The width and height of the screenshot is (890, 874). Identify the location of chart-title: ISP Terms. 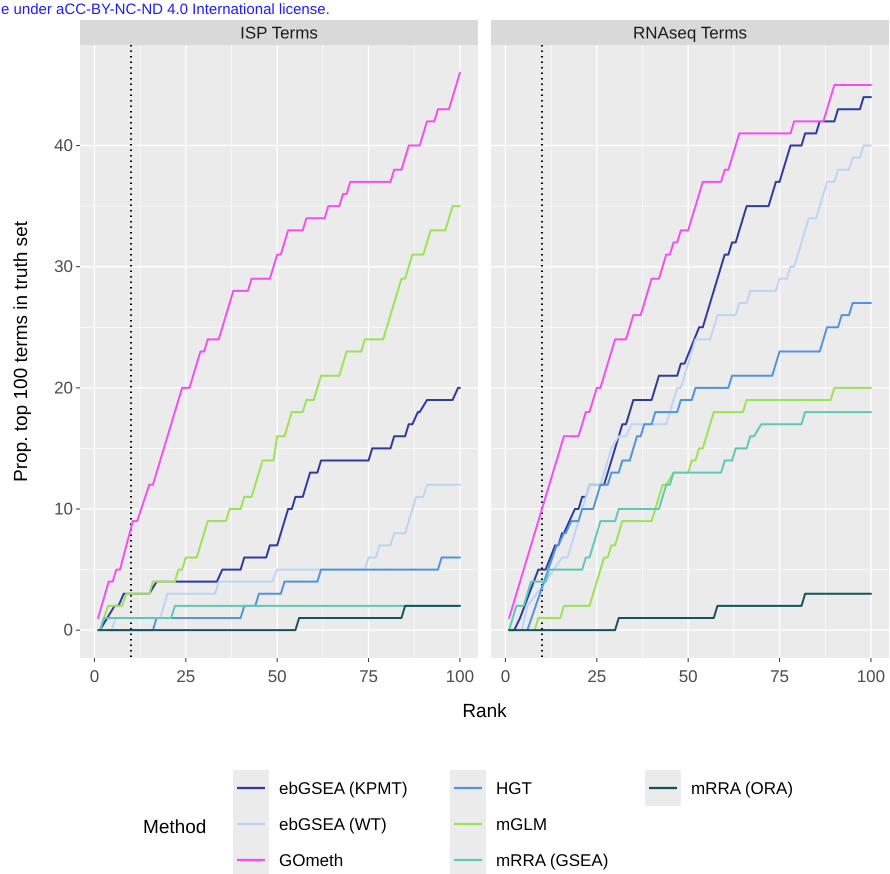
(279, 33).